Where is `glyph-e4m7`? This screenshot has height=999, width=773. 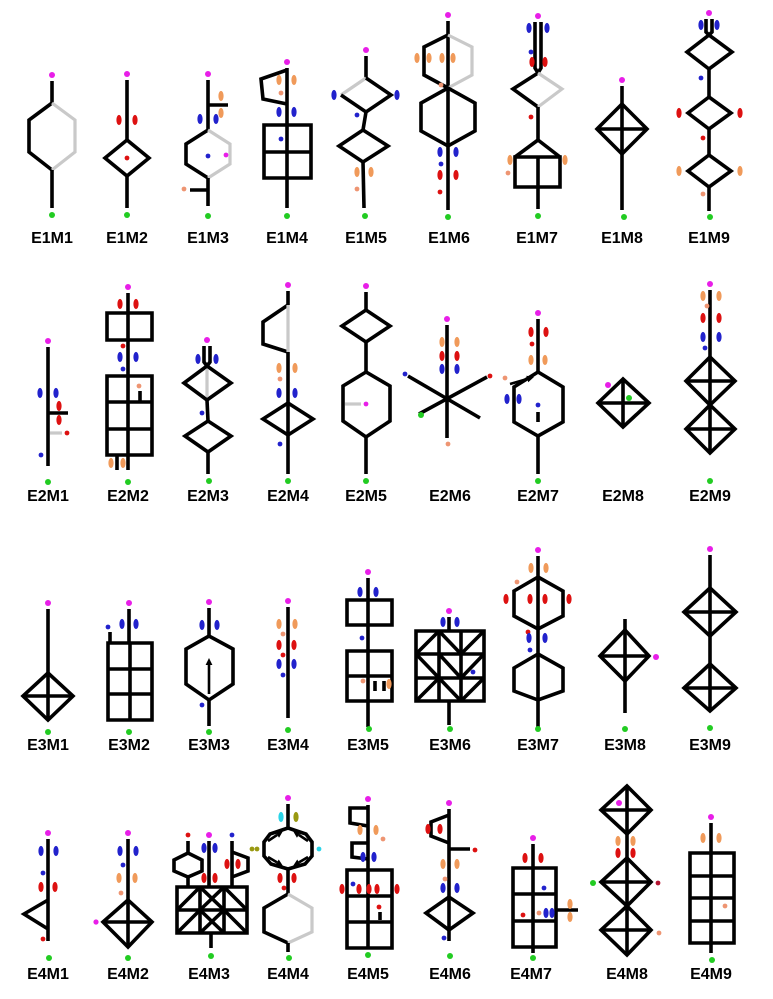
glyph-e4m7 is located at coordinates (544, 898).